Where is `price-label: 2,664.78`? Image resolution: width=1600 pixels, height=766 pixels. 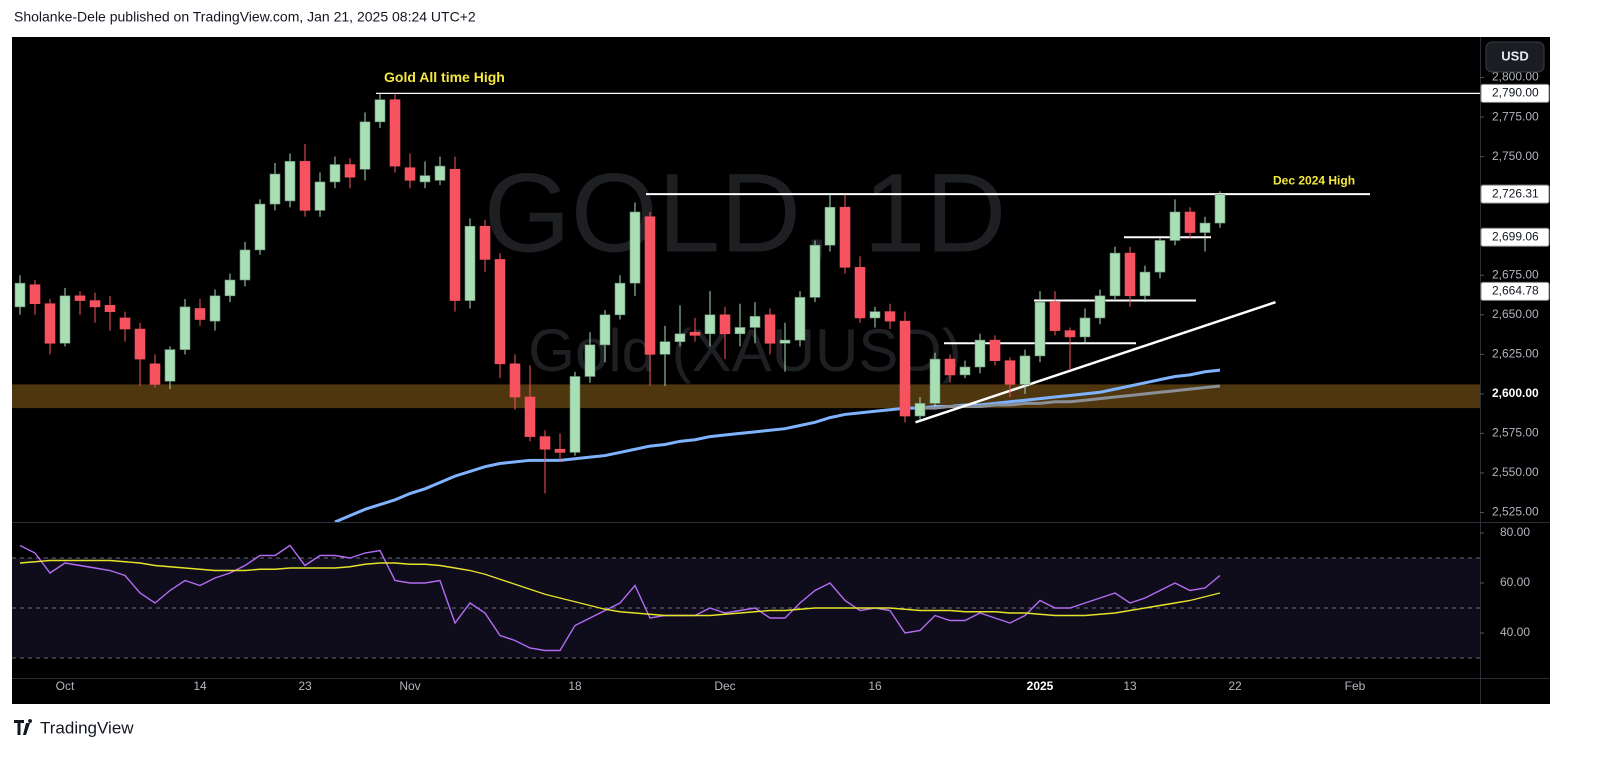
price-label: 2,664.78 is located at coordinates (1515, 291).